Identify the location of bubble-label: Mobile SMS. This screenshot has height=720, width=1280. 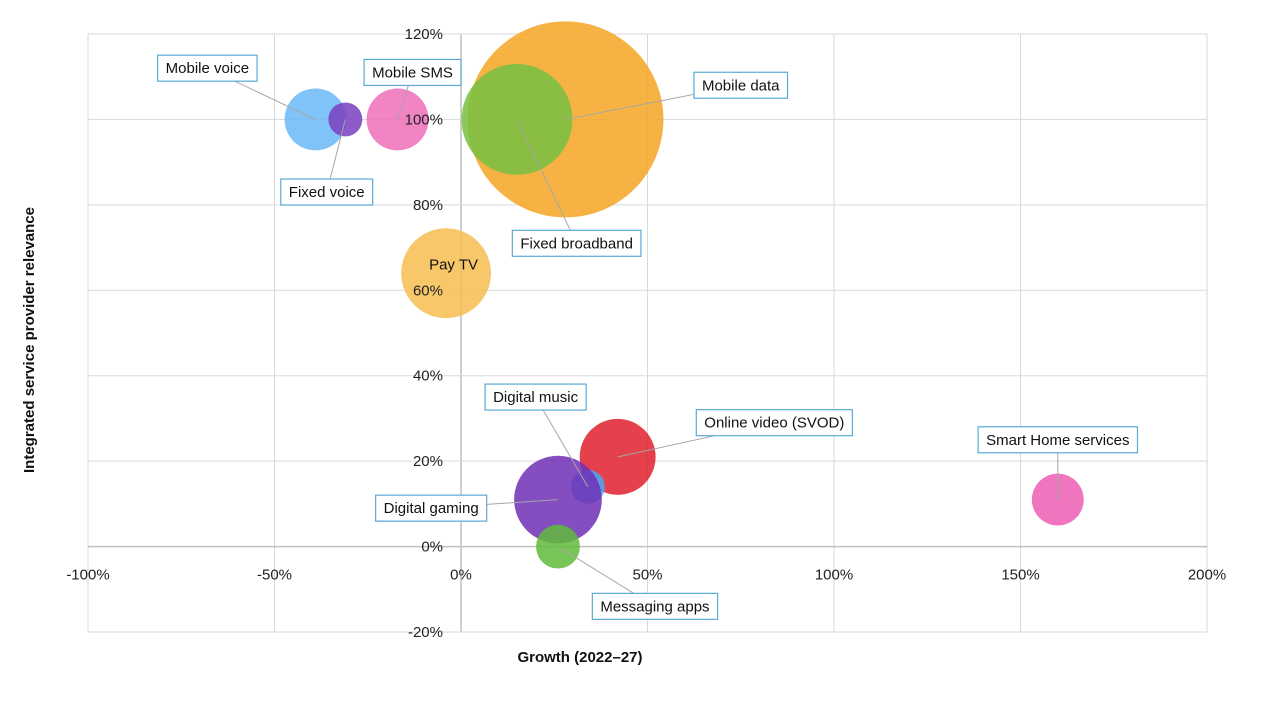
(412, 72).